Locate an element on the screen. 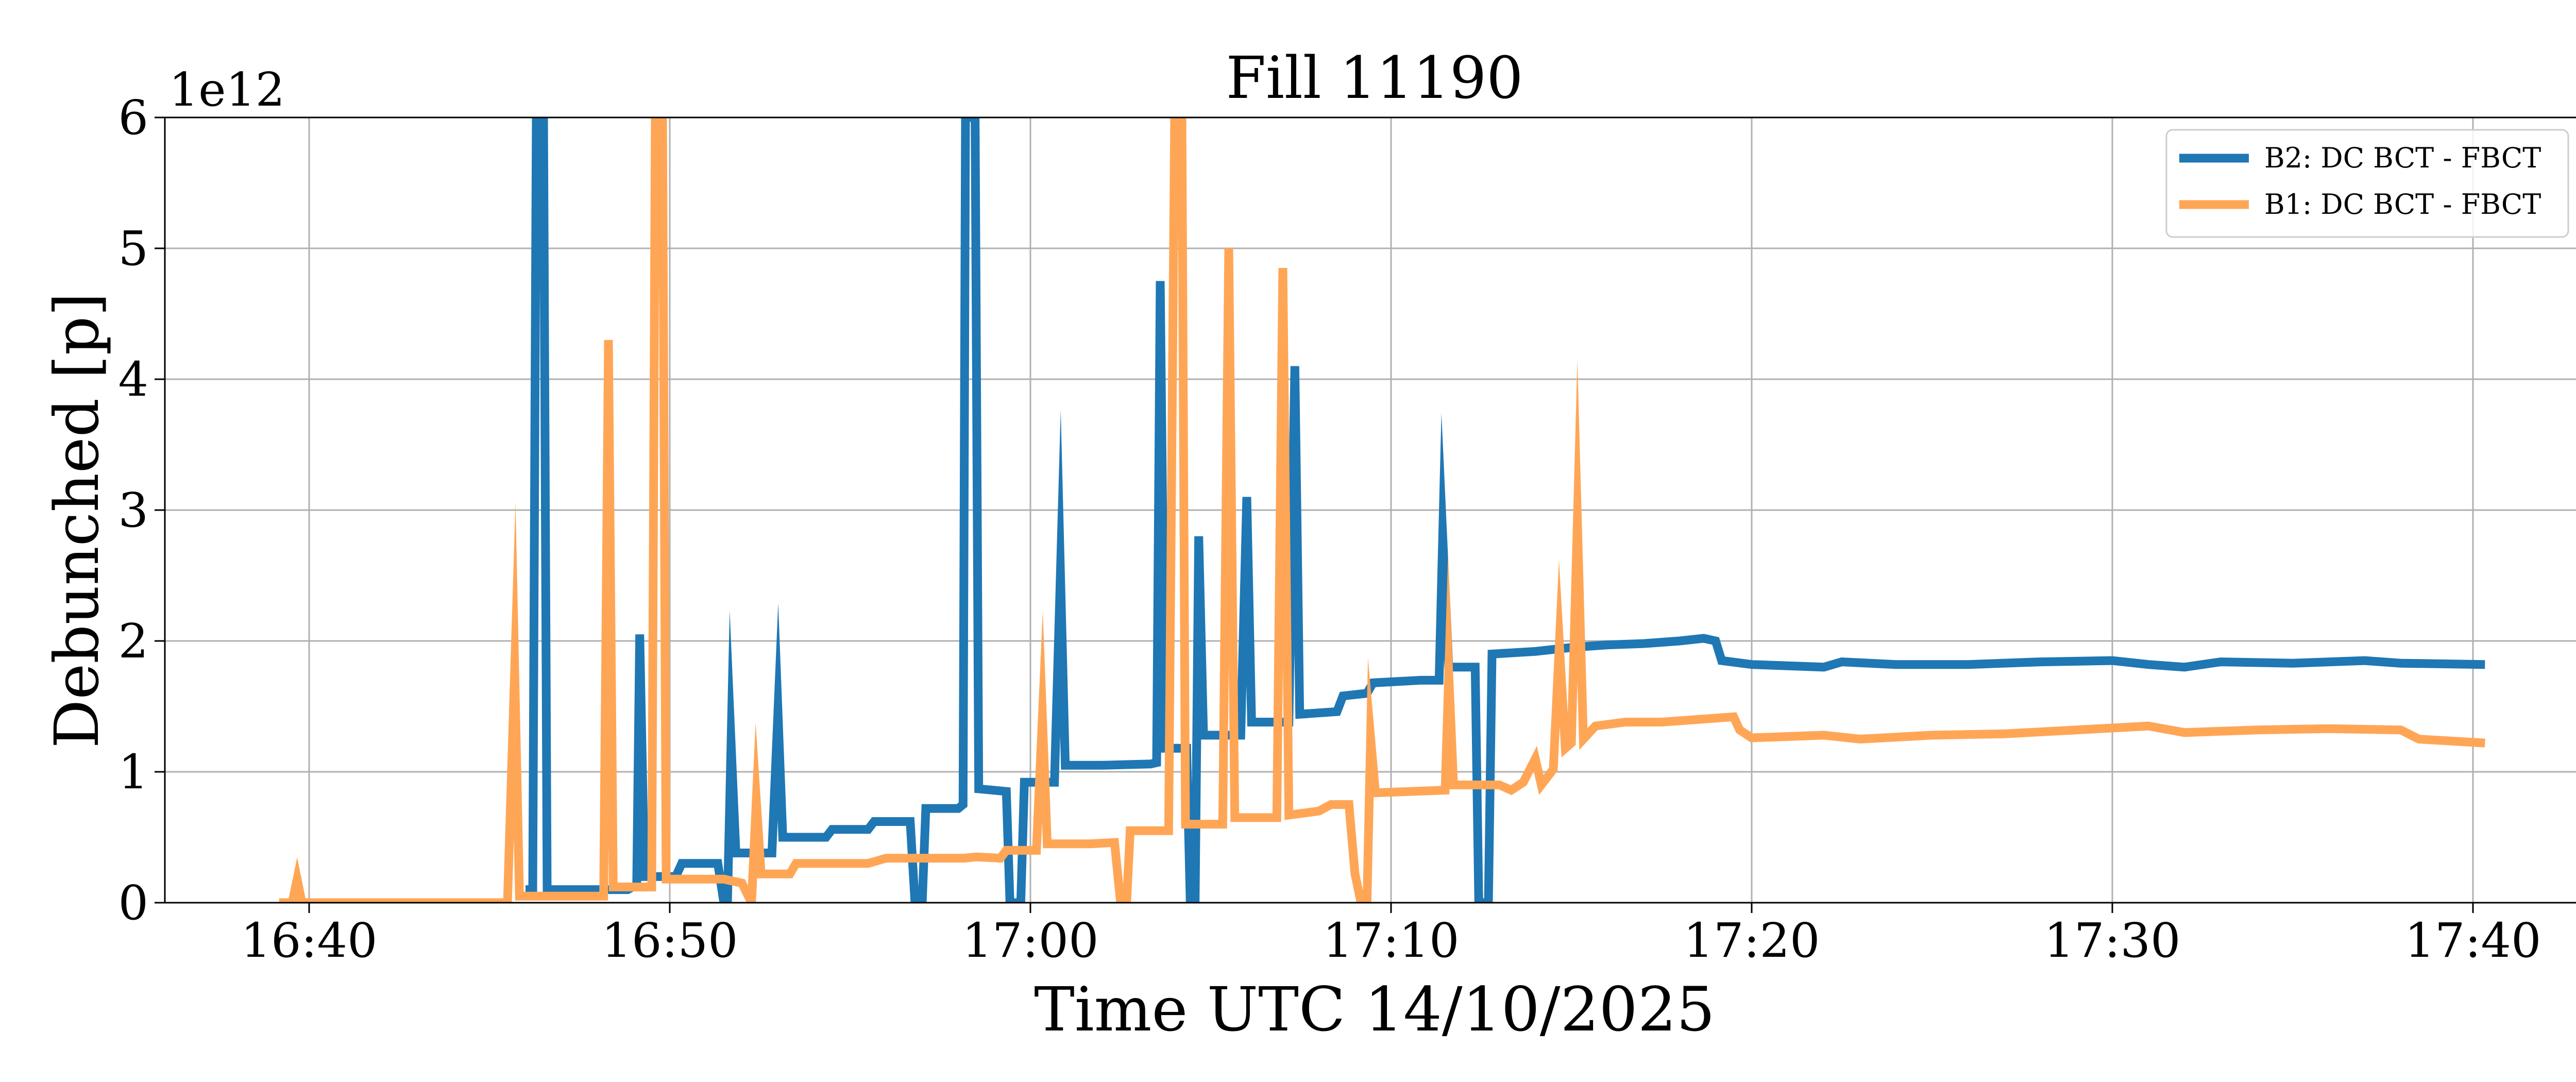 The width and height of the screenshot is (2576, 1082). y-axis-label: Debunched [p] is located at coordinates (76, 521).